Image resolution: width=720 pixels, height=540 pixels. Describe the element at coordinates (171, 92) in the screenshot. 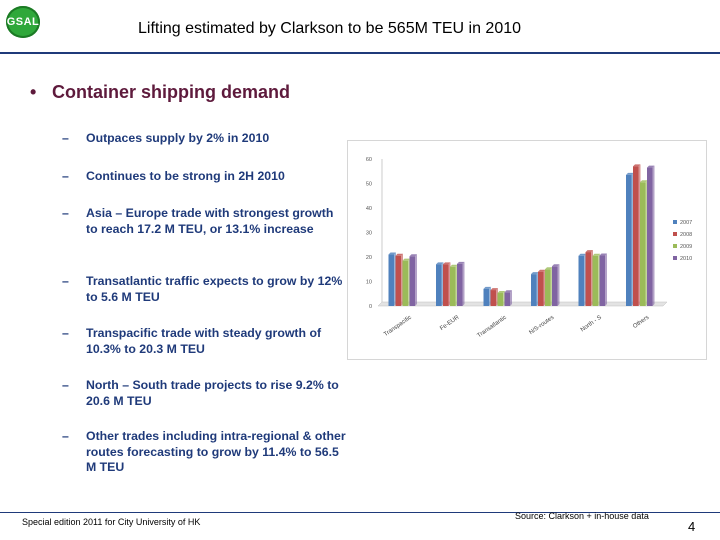

I see `main-bullet-text: Container shipping demand` at that location.